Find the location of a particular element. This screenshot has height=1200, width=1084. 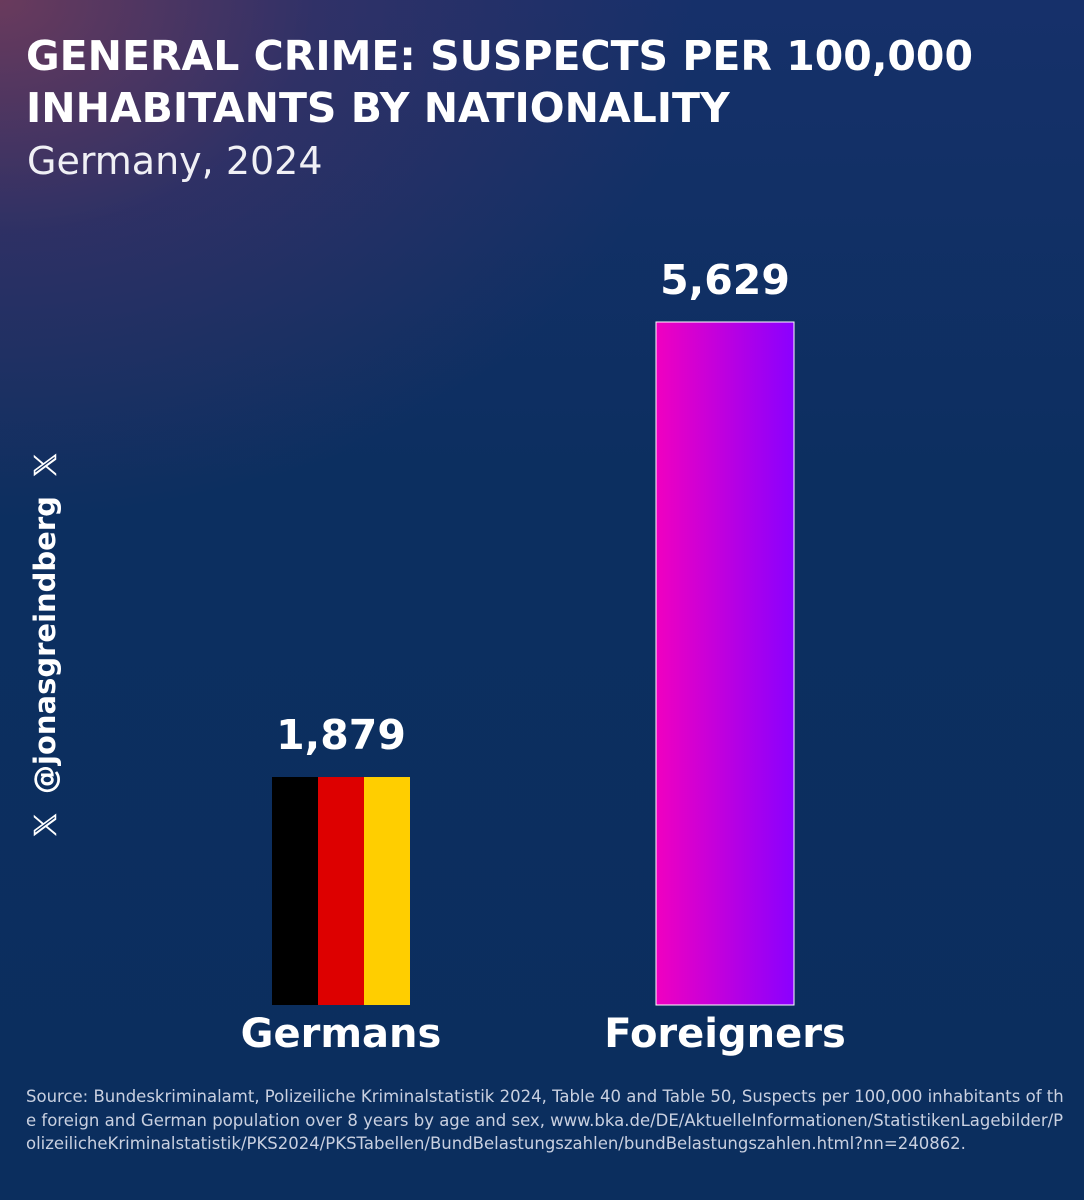

category-label-foreigners: Foreigners is located at coordinates (725, 1034).